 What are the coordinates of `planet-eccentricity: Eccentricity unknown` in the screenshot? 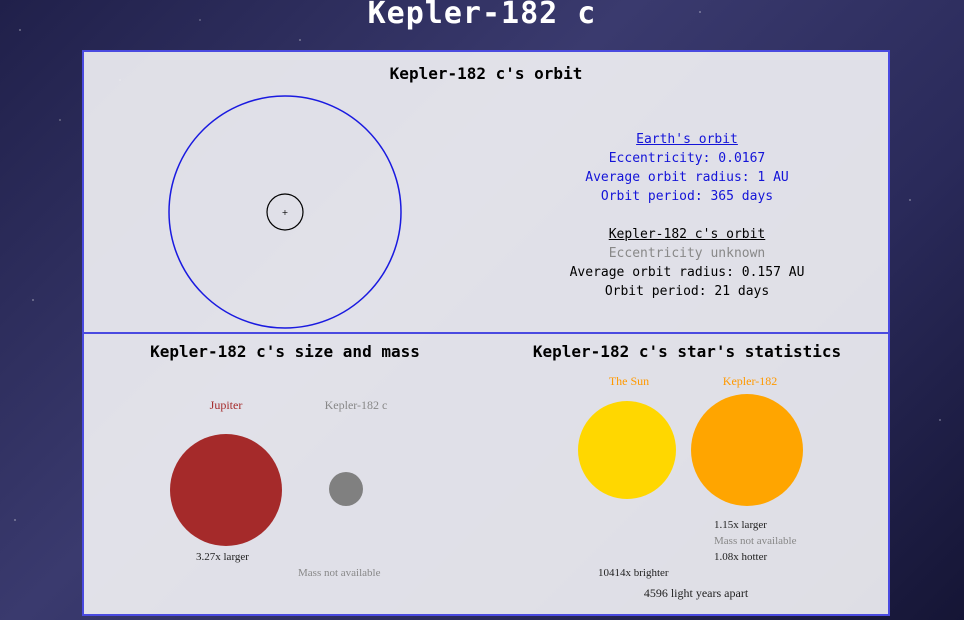 It's located at (687, 253).